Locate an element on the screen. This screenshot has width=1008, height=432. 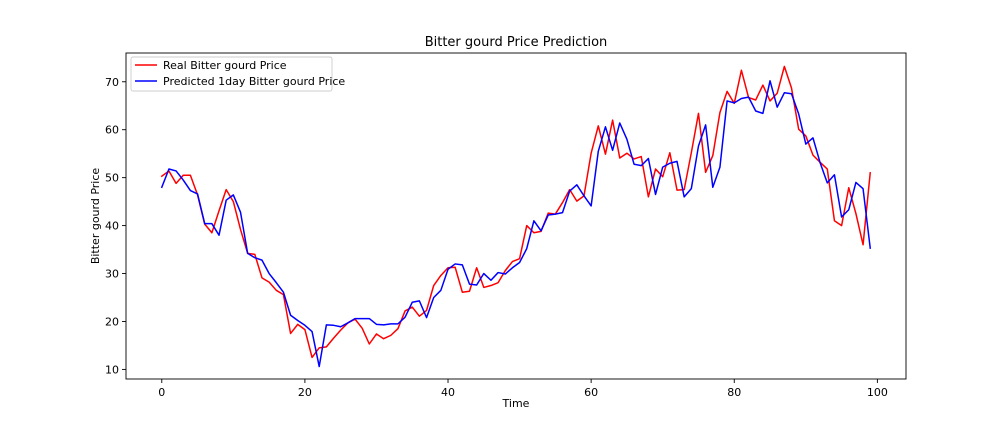
x-tick-label: 80 is located at coordinates (734, 392).